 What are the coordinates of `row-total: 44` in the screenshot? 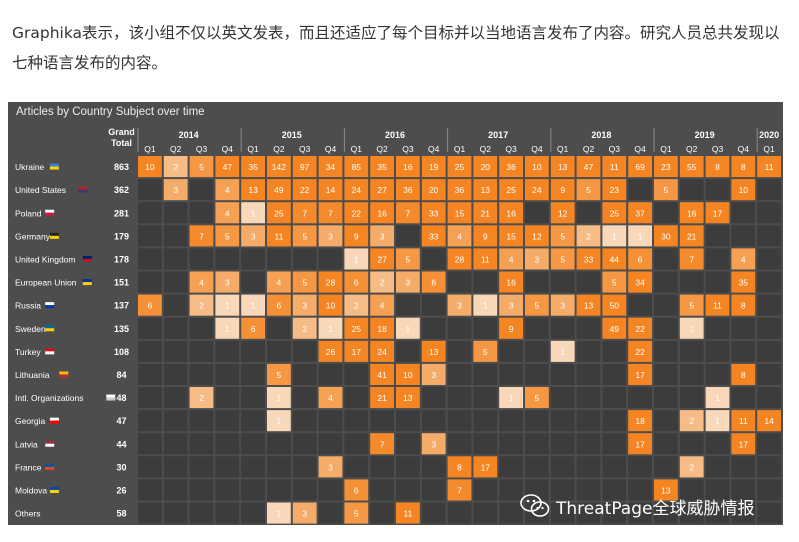 It's located at (121, 444).